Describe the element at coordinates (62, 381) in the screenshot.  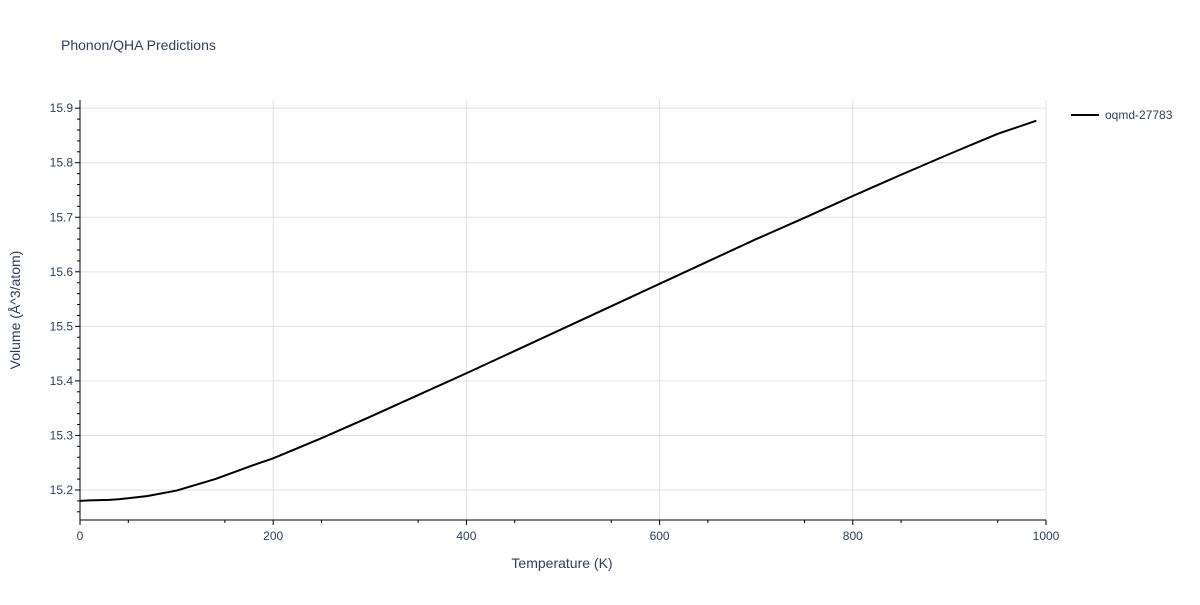
I see `y-tick-label: 15.4` at that location.